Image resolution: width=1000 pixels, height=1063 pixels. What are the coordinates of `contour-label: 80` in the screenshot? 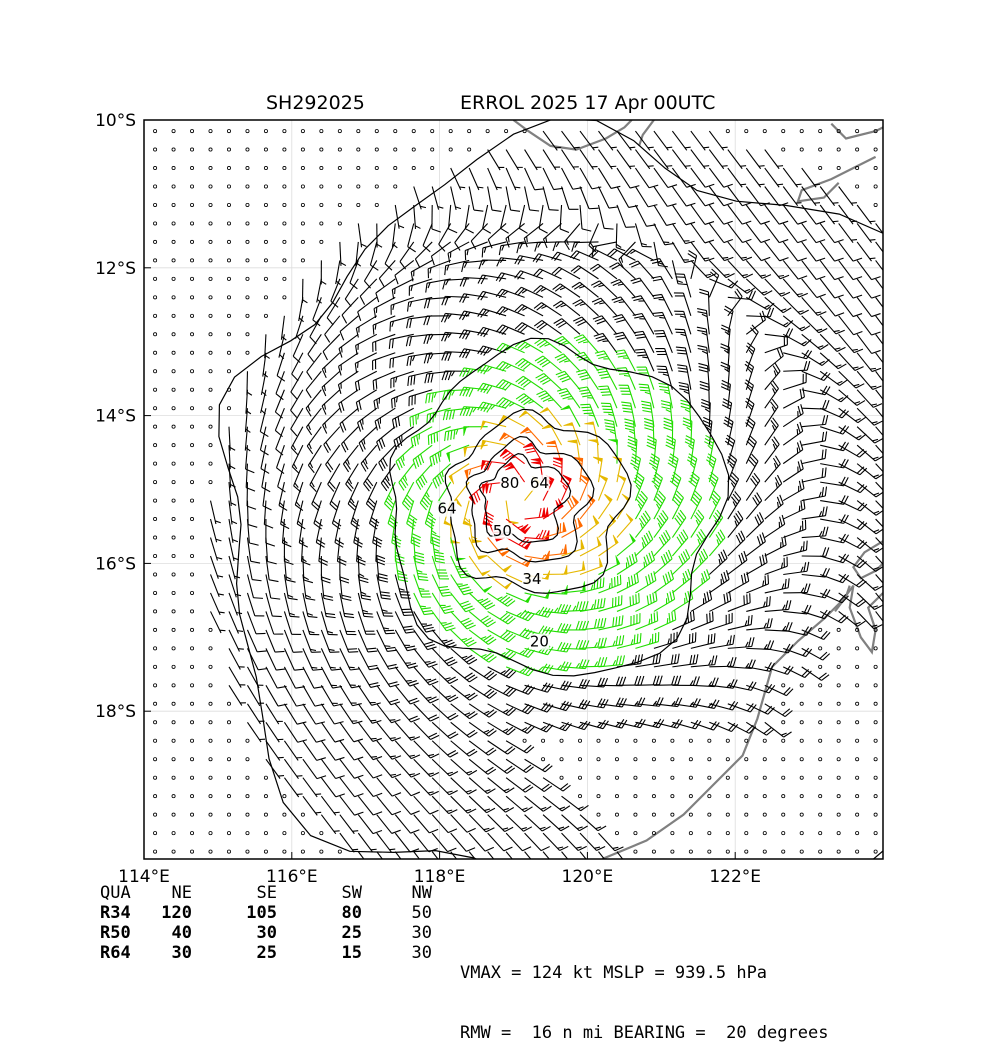 It's located at (509, 483).